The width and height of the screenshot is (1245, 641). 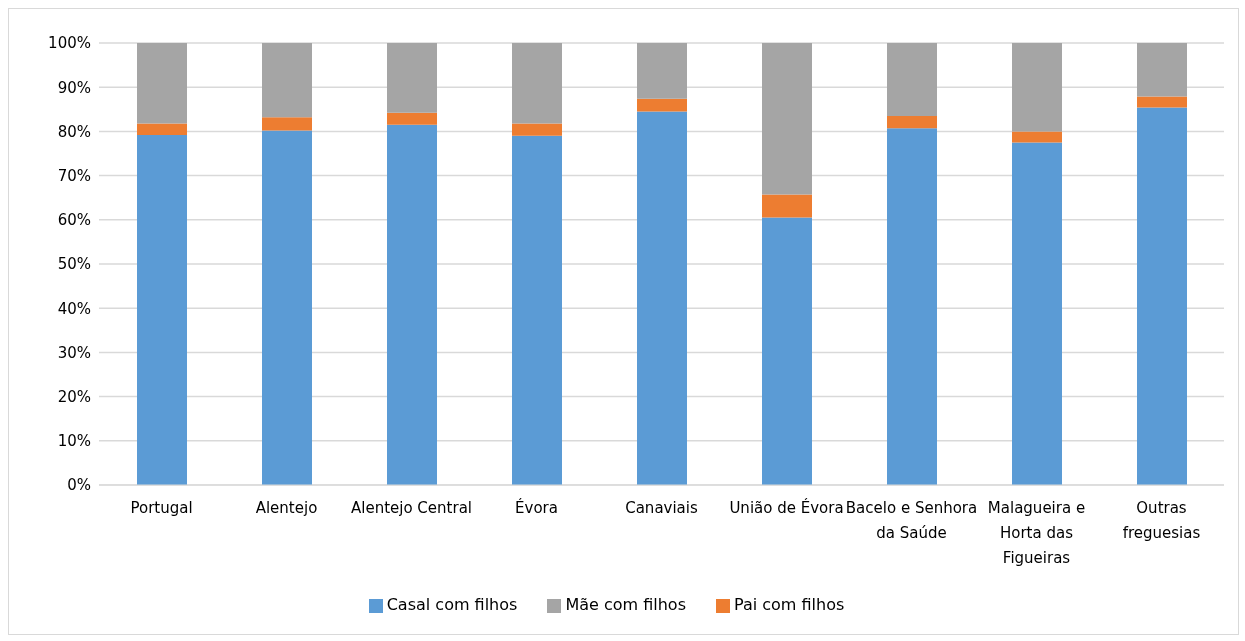 What do you see at coordinates (911, 520) in the screenshot?
I see `x-tick-label: Bacelo e Senhora da Saúde` at bounding box center [911, 520].